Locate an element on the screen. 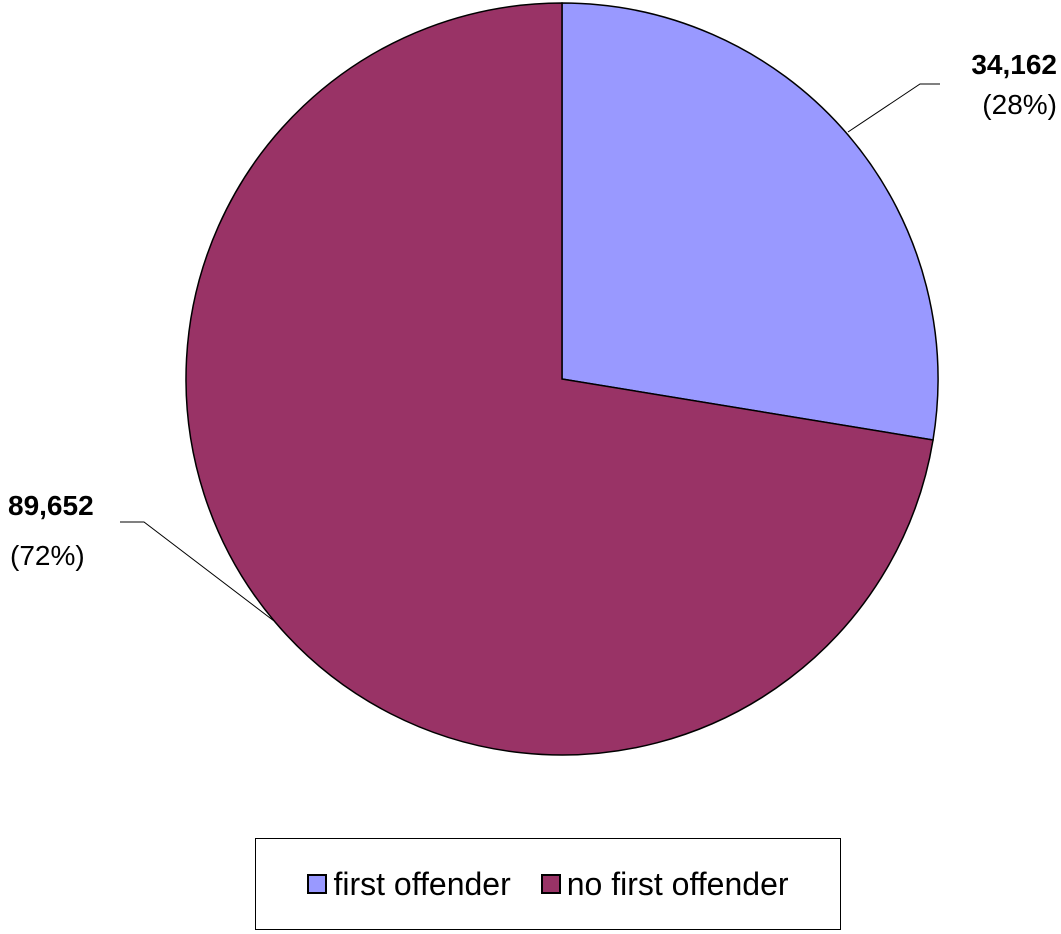 The height and width of the screenshot is (934, 1061). legend-label-first-offender: first offender is located at coordinates (422, 883).